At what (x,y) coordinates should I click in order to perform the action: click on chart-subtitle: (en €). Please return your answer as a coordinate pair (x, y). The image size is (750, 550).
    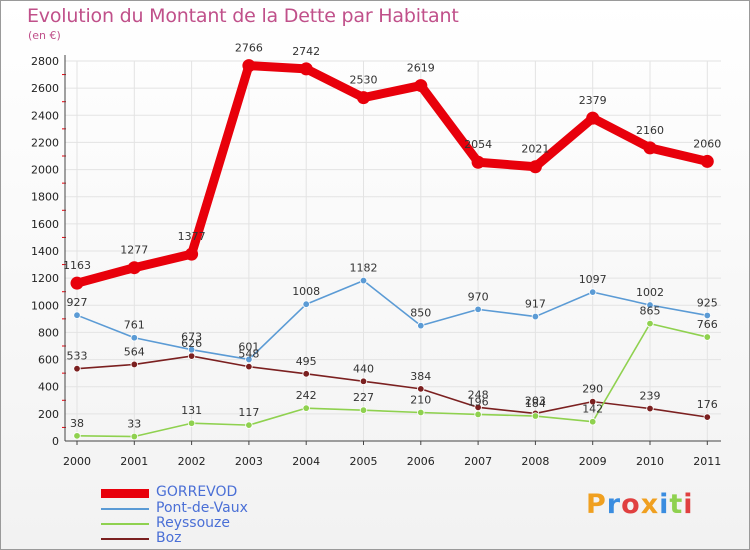
    Looking at the image, I should click on (44, 35).